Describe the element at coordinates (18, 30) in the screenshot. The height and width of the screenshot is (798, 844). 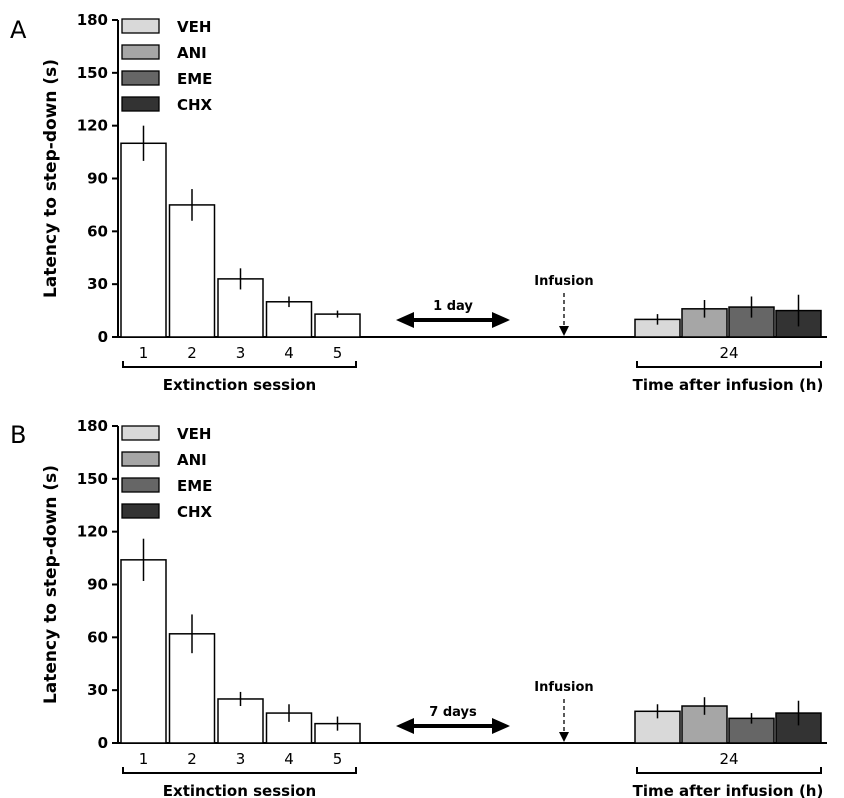
I see `panel-letter: A` at that location.